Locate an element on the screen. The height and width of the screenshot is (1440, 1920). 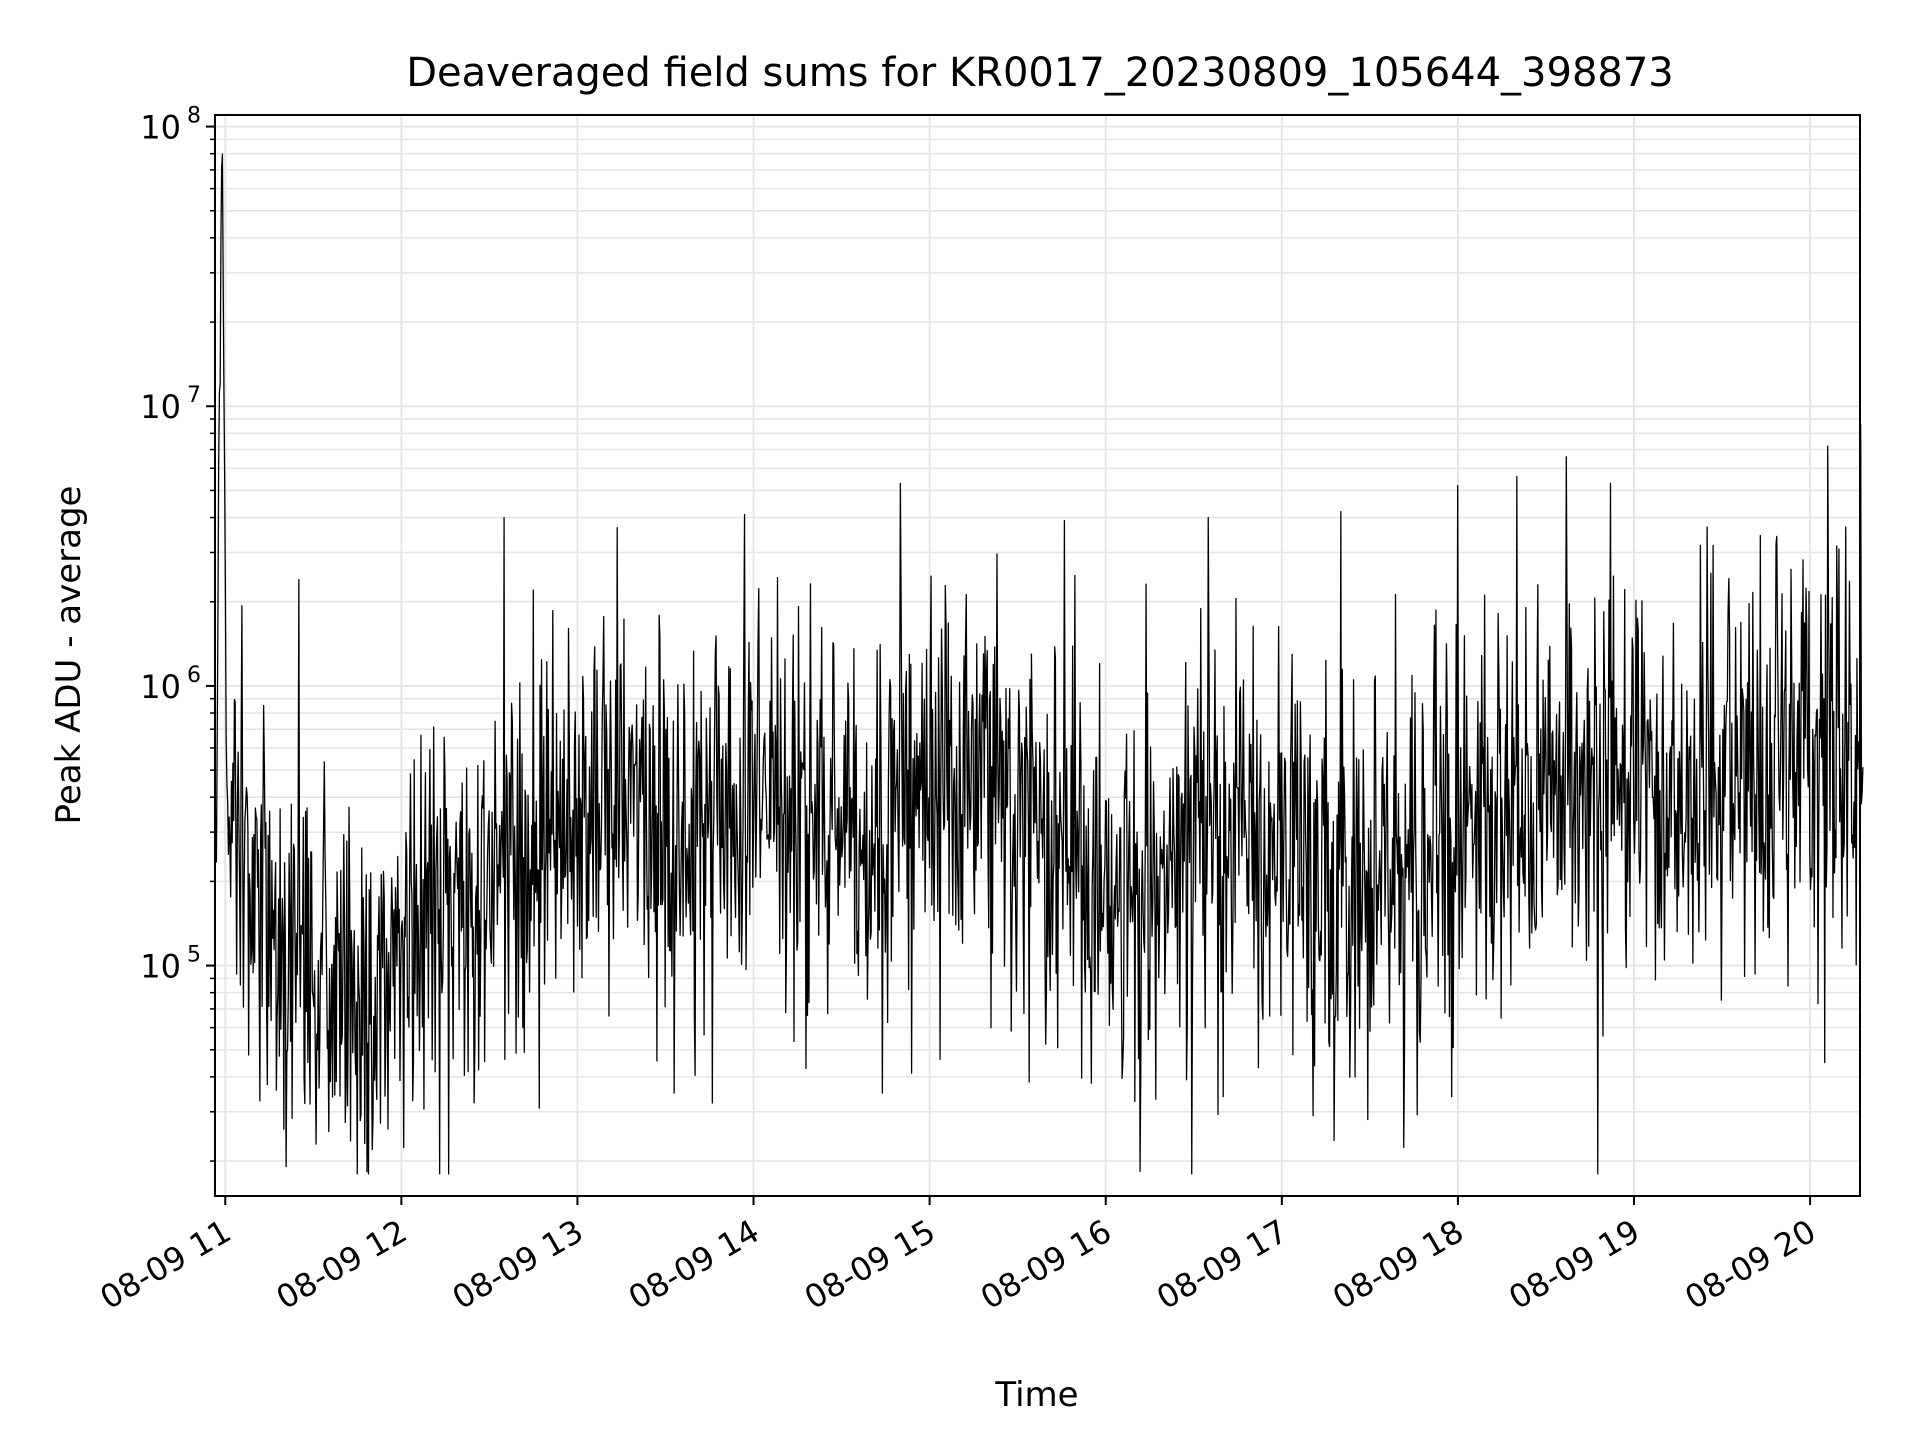
x-axis-label: Time is located at coordinates (1036, 1395).